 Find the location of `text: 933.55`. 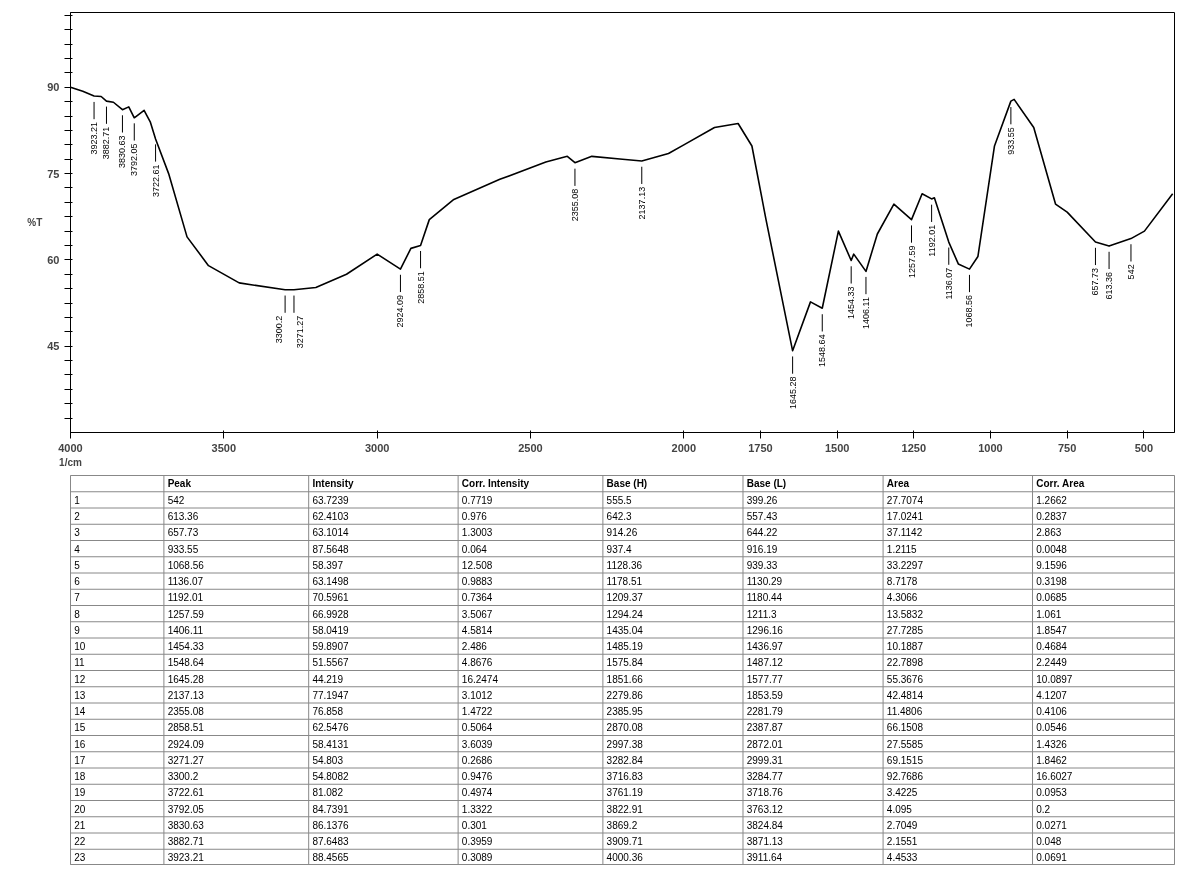

text: 933.55 is located at coordinates (183, 549).